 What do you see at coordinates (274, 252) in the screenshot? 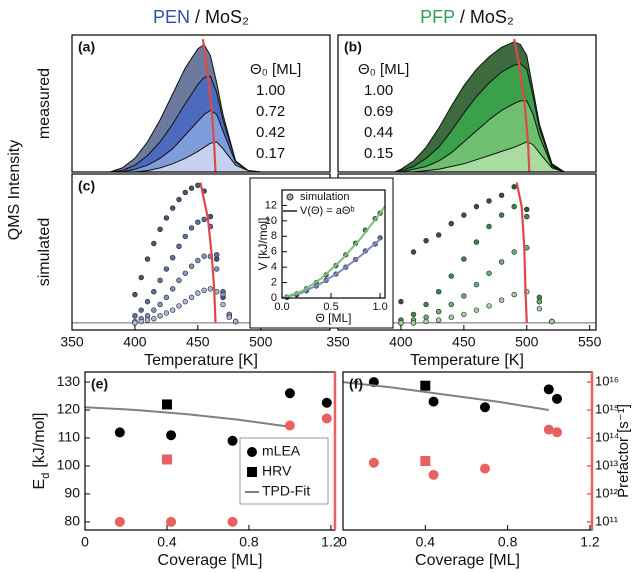
I see `y-tick-label: 6` at bounding box center [274, 252].